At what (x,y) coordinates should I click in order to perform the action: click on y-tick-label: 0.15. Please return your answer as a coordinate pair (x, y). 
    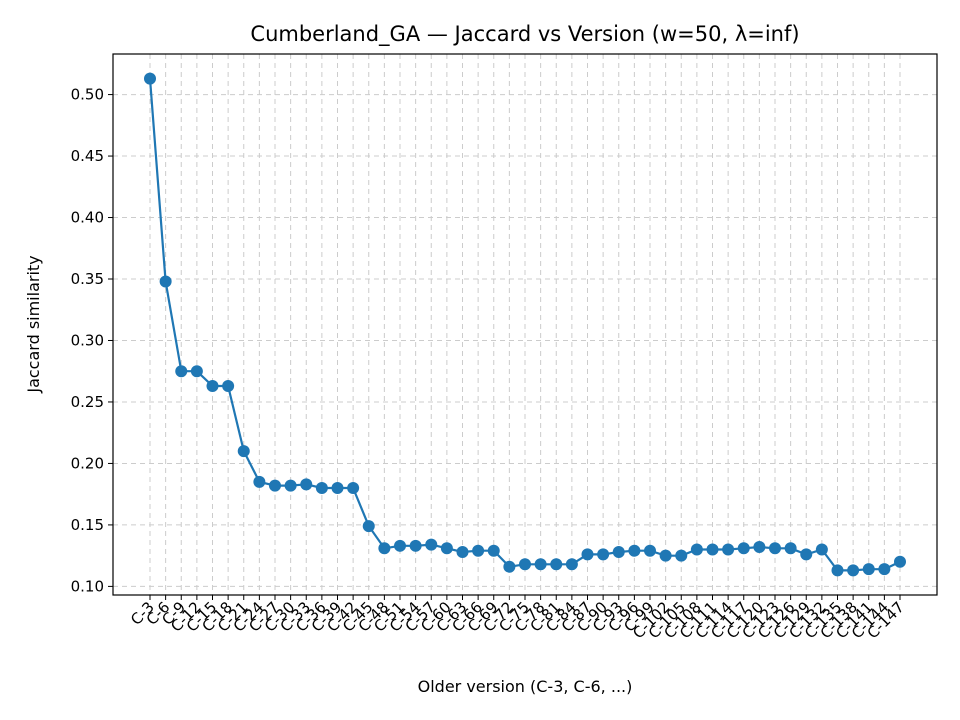
    Looking at the image, I should click on (87, 525).